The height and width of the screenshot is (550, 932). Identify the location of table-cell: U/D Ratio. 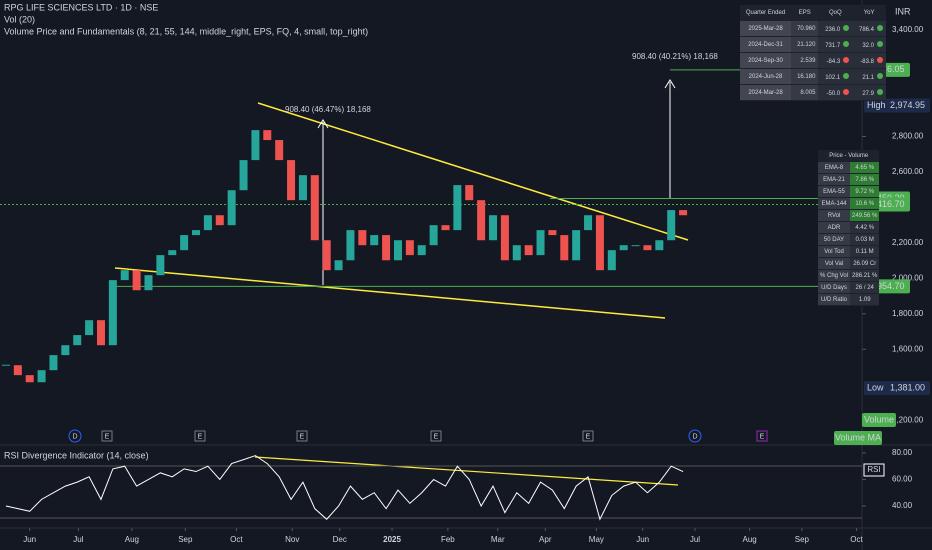
(834, 299).